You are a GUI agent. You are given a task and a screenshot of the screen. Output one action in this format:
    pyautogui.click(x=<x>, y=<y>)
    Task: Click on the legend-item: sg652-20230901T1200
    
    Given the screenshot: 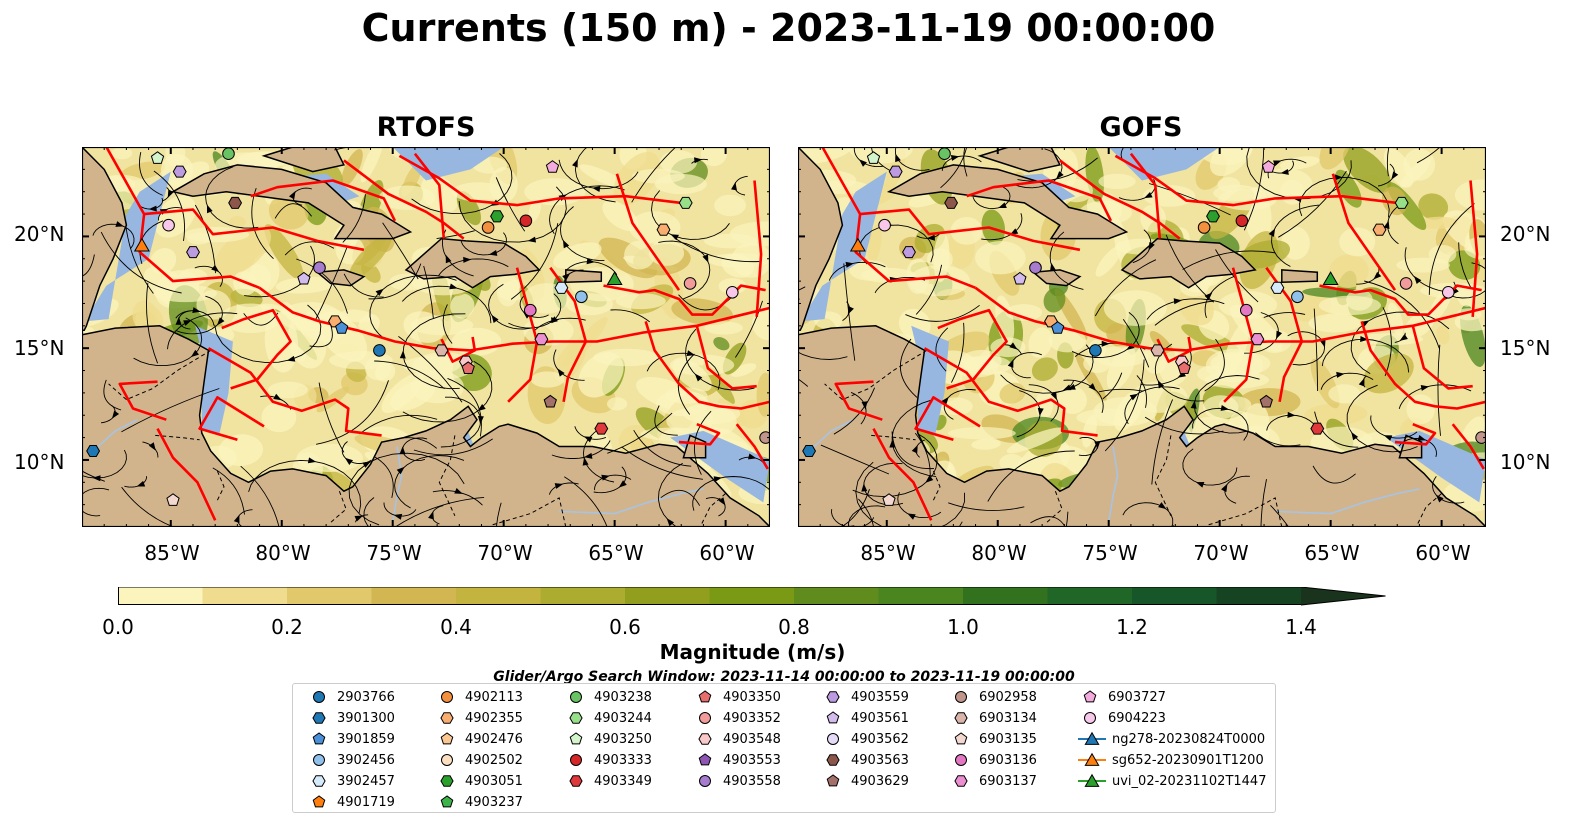 What is the action you would take?
    pyautogui.click(x=1171, y=760)
    